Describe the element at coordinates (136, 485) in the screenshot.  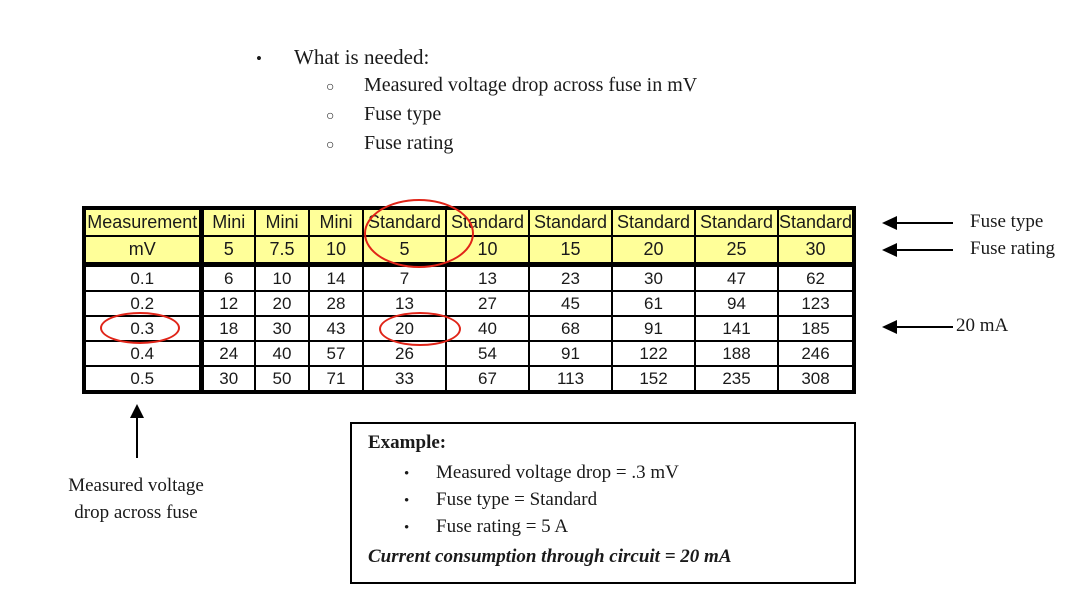
I see `measured-voltage-line1: Measured voltage` at that location.